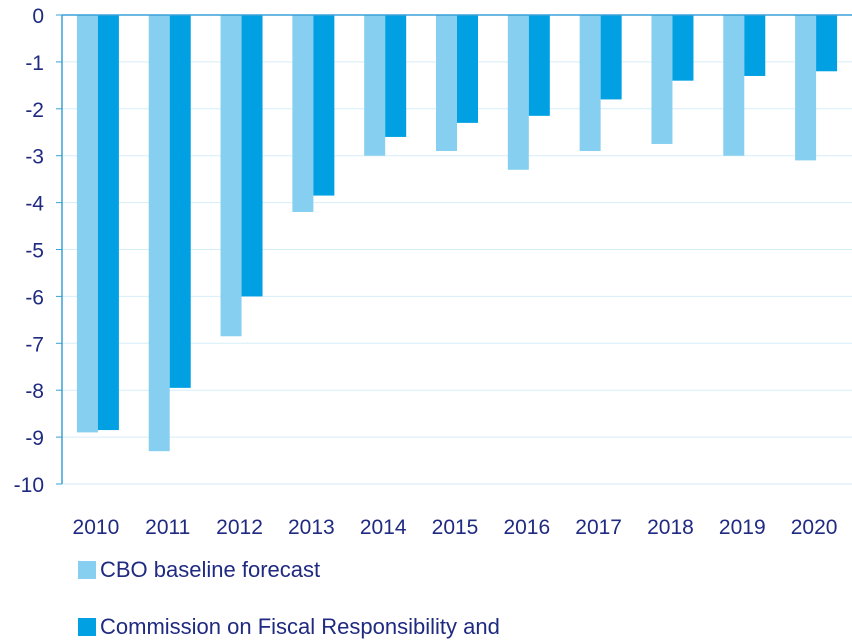  Describe the element at coordinates (324, 105) in the screenshot. I see `bar-commission-2013` at that location.